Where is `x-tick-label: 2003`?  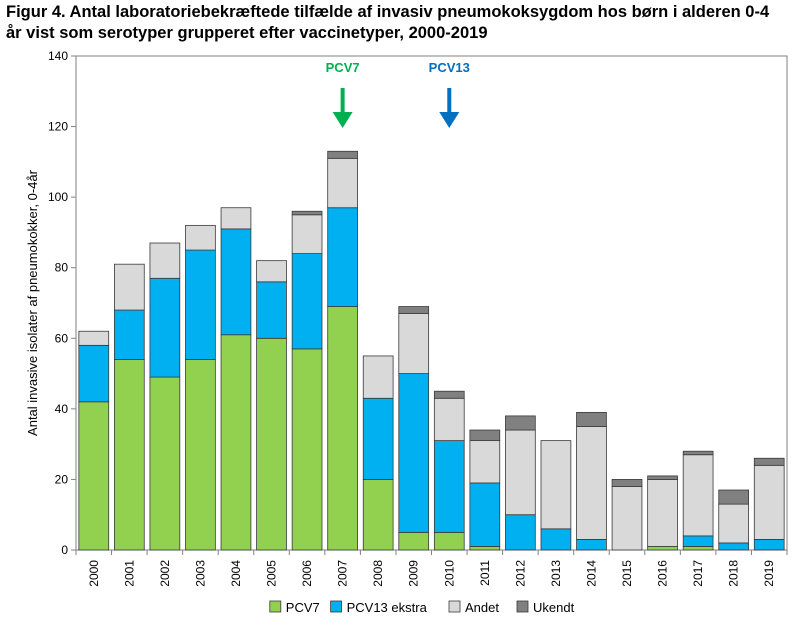 x-tick-label: 2003 is located at coordinates (200, 573).